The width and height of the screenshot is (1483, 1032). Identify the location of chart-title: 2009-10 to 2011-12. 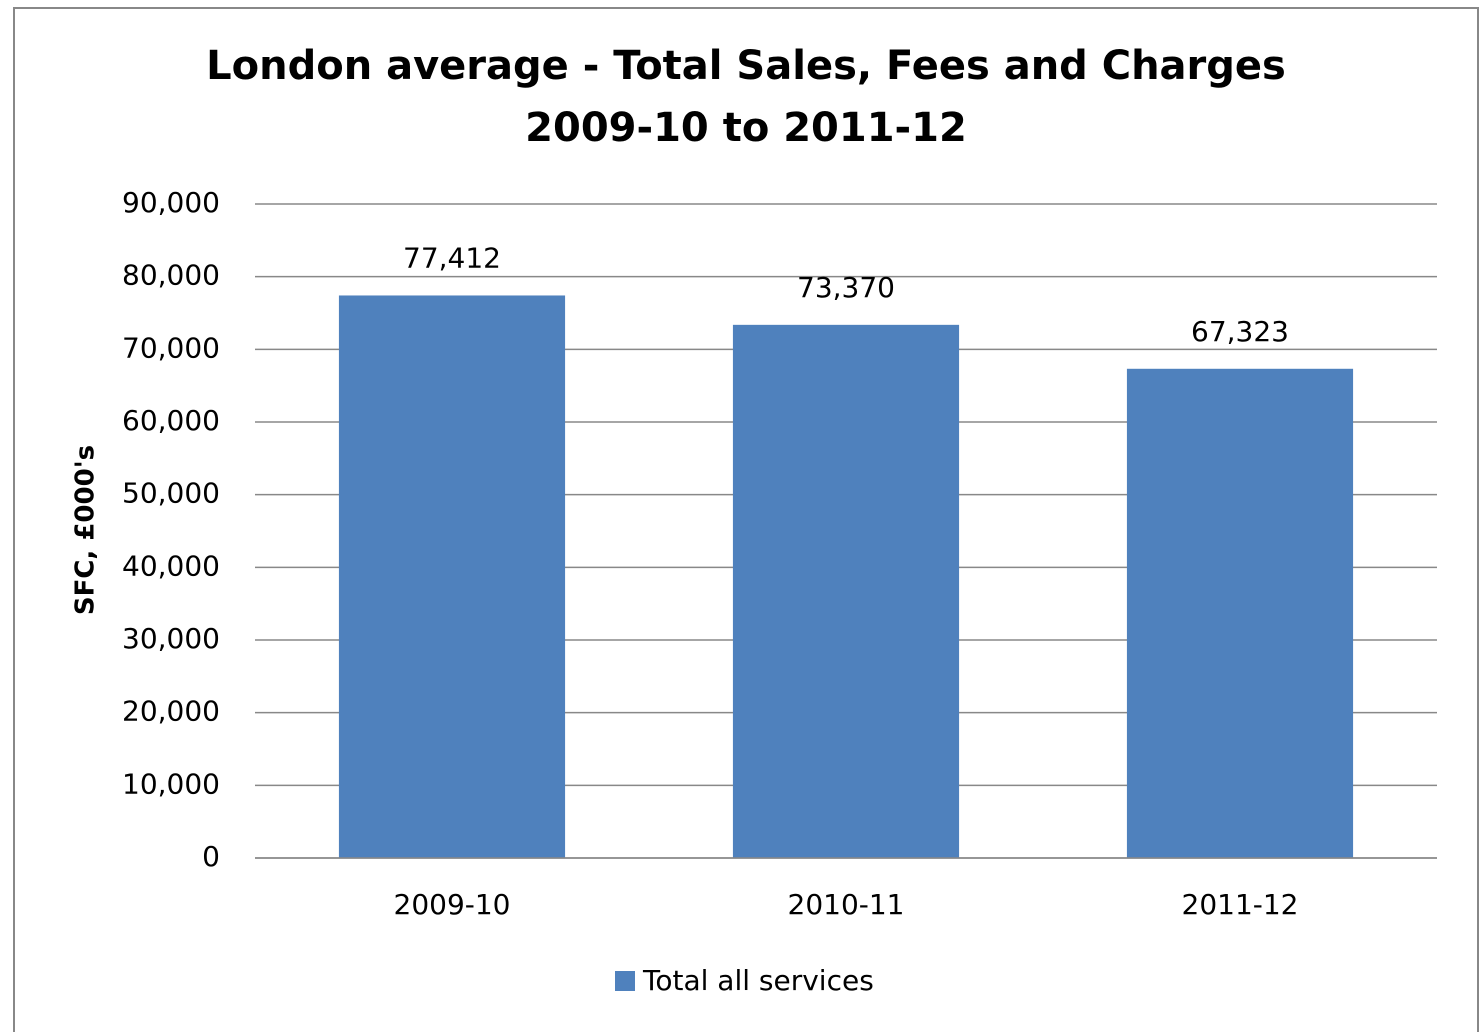
(746, 128).